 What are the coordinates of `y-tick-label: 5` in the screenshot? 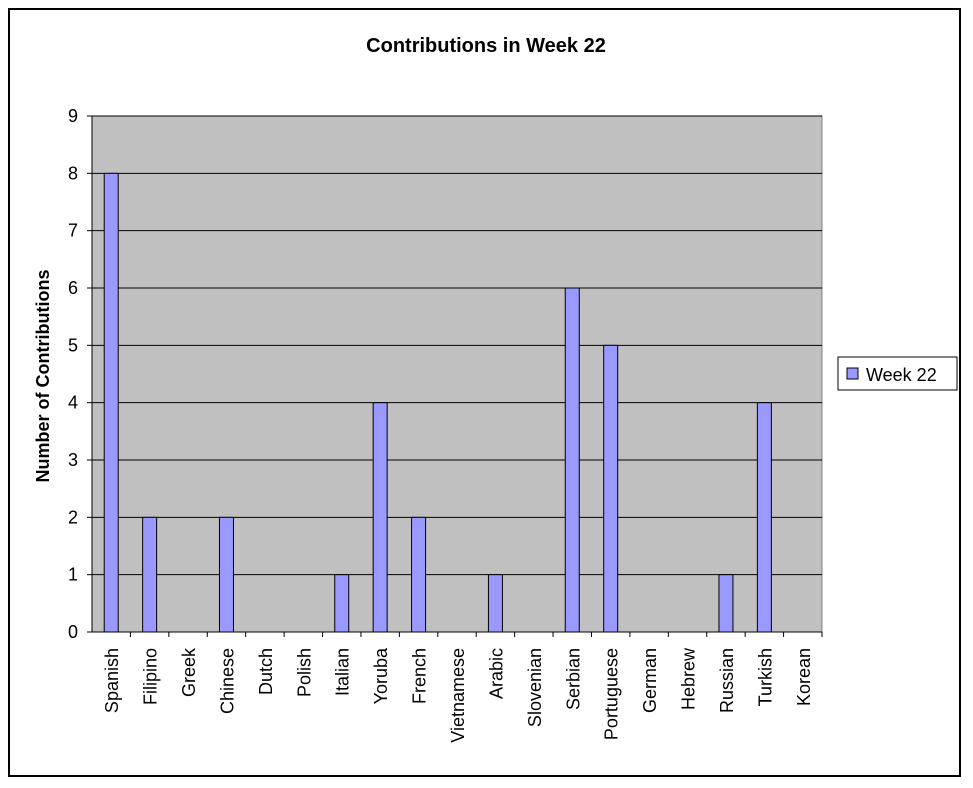 It's located at (73, 345).